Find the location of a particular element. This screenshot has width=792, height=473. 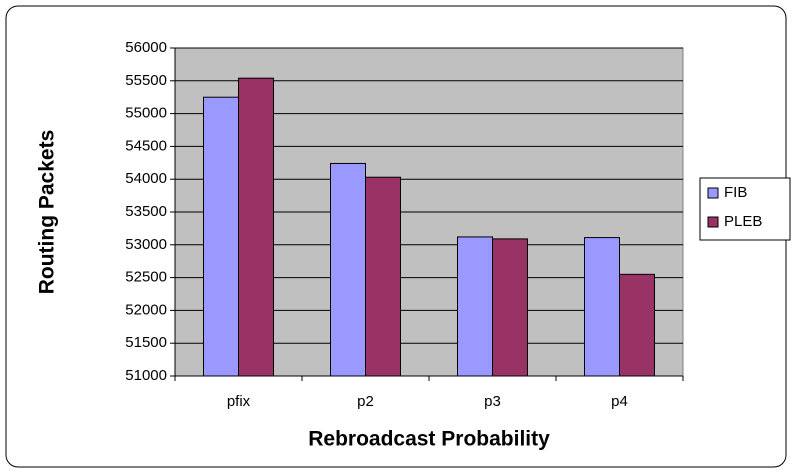

y-tick-label: 53500 is located at coordinates (146, 211).